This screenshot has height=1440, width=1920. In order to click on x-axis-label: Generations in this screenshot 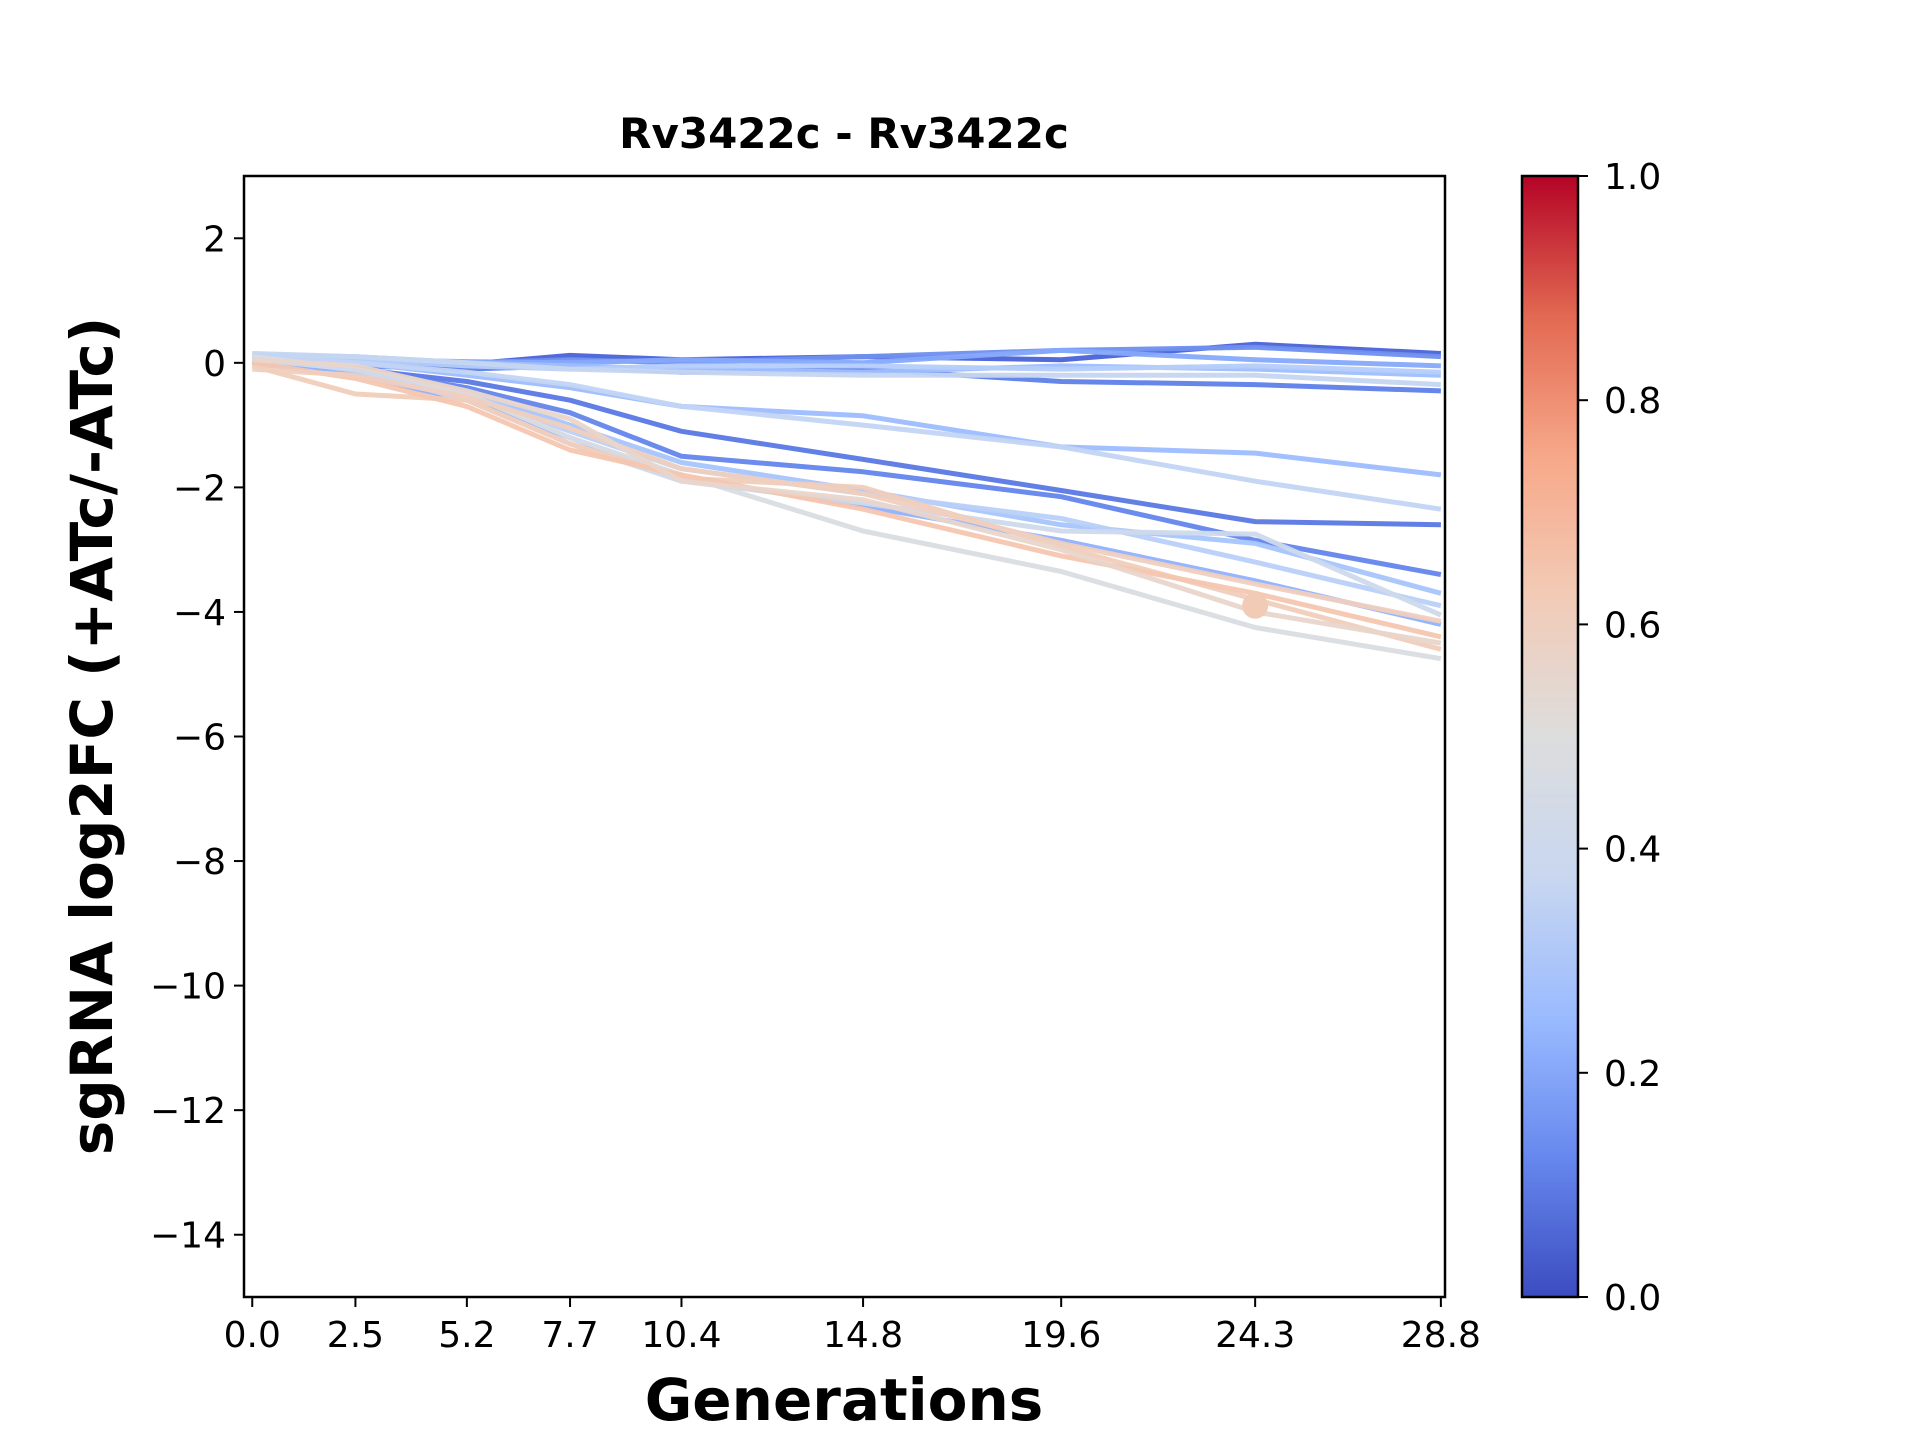, I will do `click(844, 1400)`.